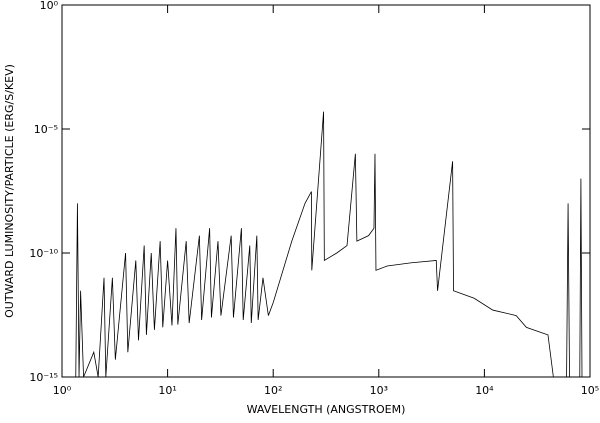 This screenshot has width=600, height=423. Describe the element at coordinates (46, 129) in the screenshot. I see `y-tick-label: 10⁻⁵` at that location.